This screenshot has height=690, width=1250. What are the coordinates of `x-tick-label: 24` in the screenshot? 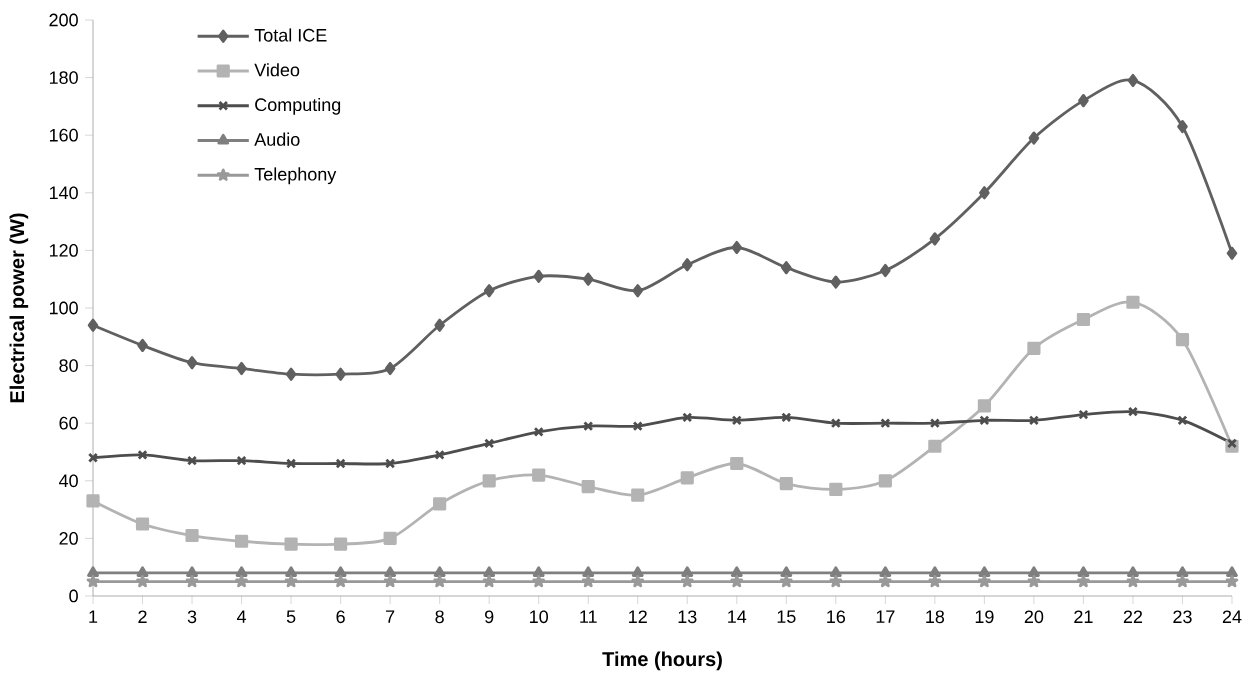 It's located at (1232, 616).